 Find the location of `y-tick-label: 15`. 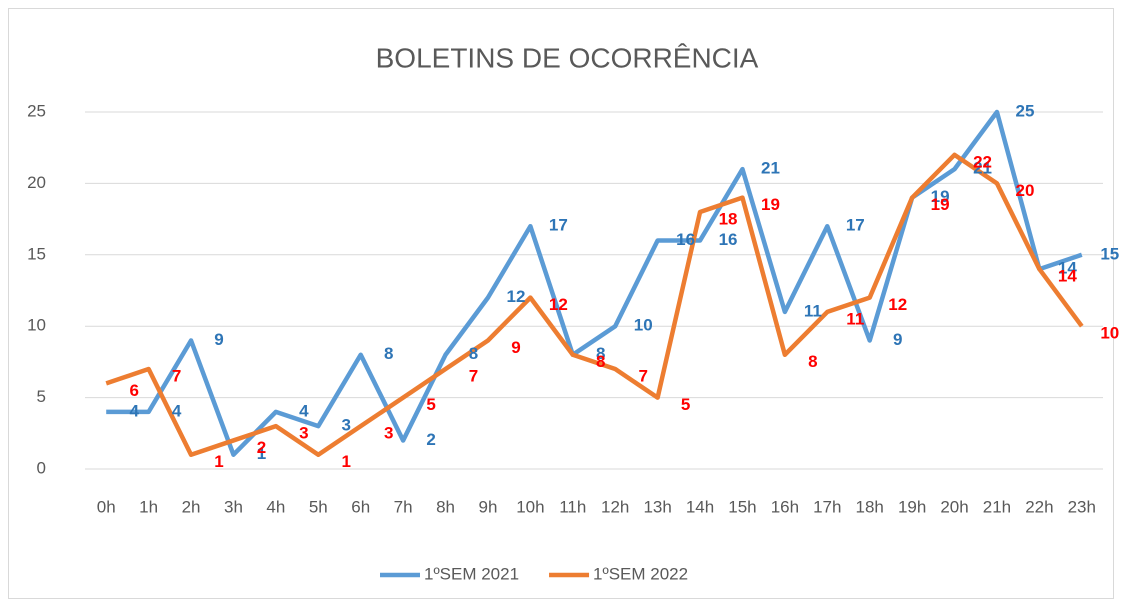

y-tick-label: 15 is located at coordinates (36, 253).